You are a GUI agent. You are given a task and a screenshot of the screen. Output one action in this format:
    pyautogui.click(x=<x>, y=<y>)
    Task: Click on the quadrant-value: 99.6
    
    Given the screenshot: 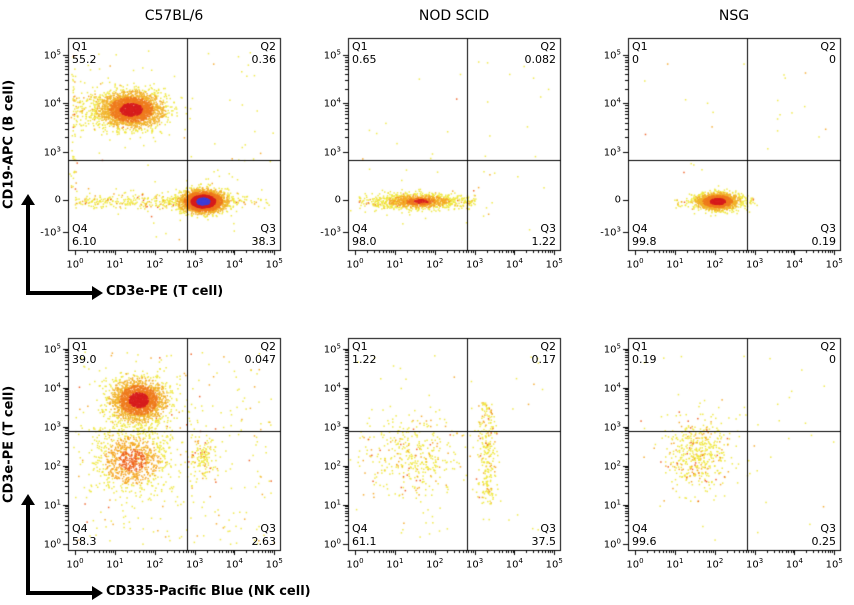 What is the action you would take?
    pyautogui.click(x=644, y=541)
    